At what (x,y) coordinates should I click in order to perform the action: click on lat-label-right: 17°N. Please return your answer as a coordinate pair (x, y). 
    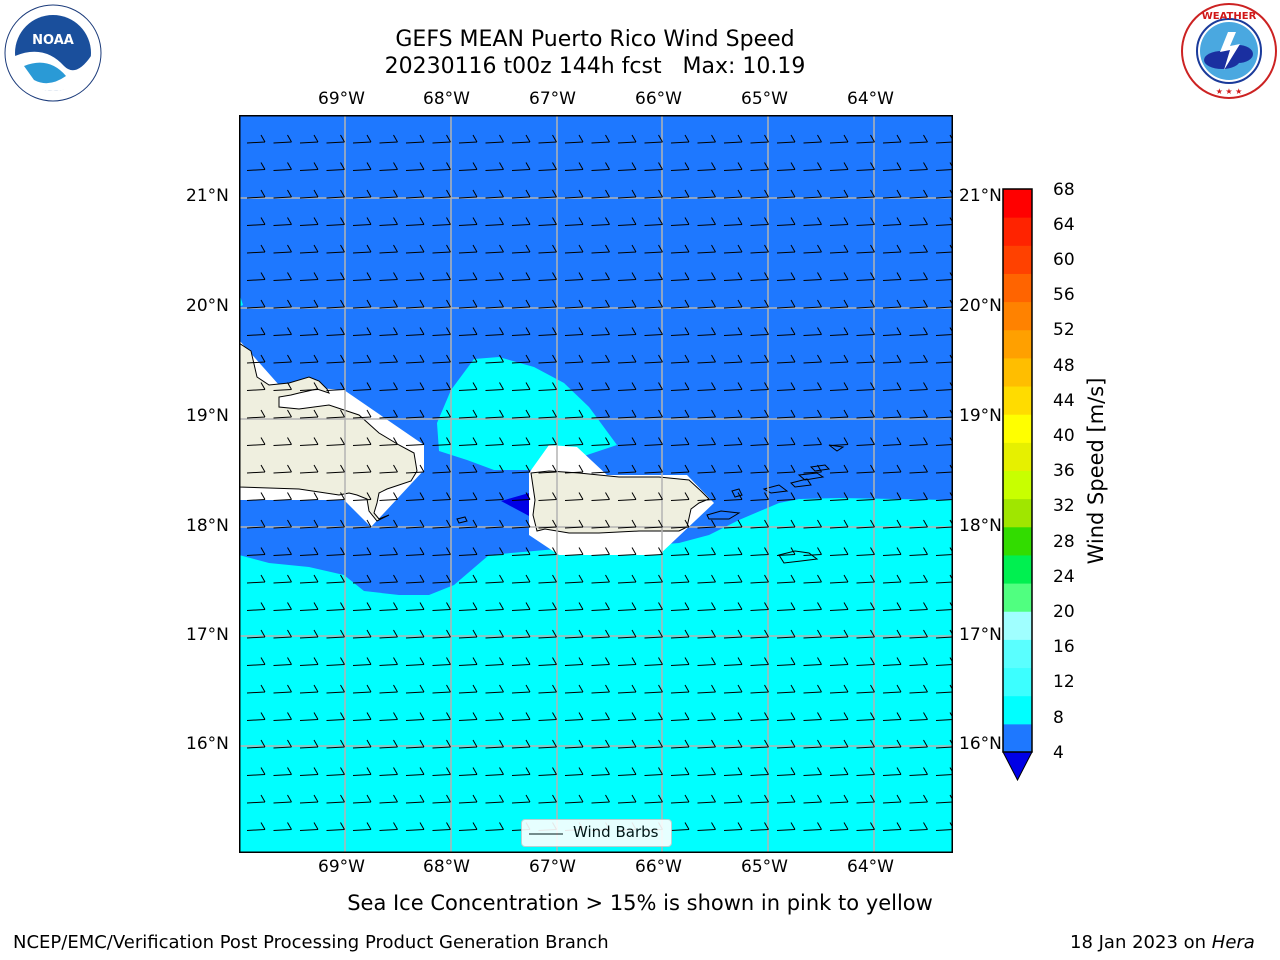
    Looking at the image, I should click on (980, 635).